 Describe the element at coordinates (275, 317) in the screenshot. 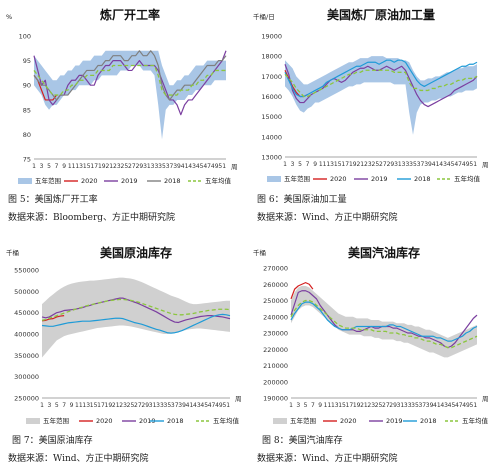

I see `y-tick-label: 240000` at that location.